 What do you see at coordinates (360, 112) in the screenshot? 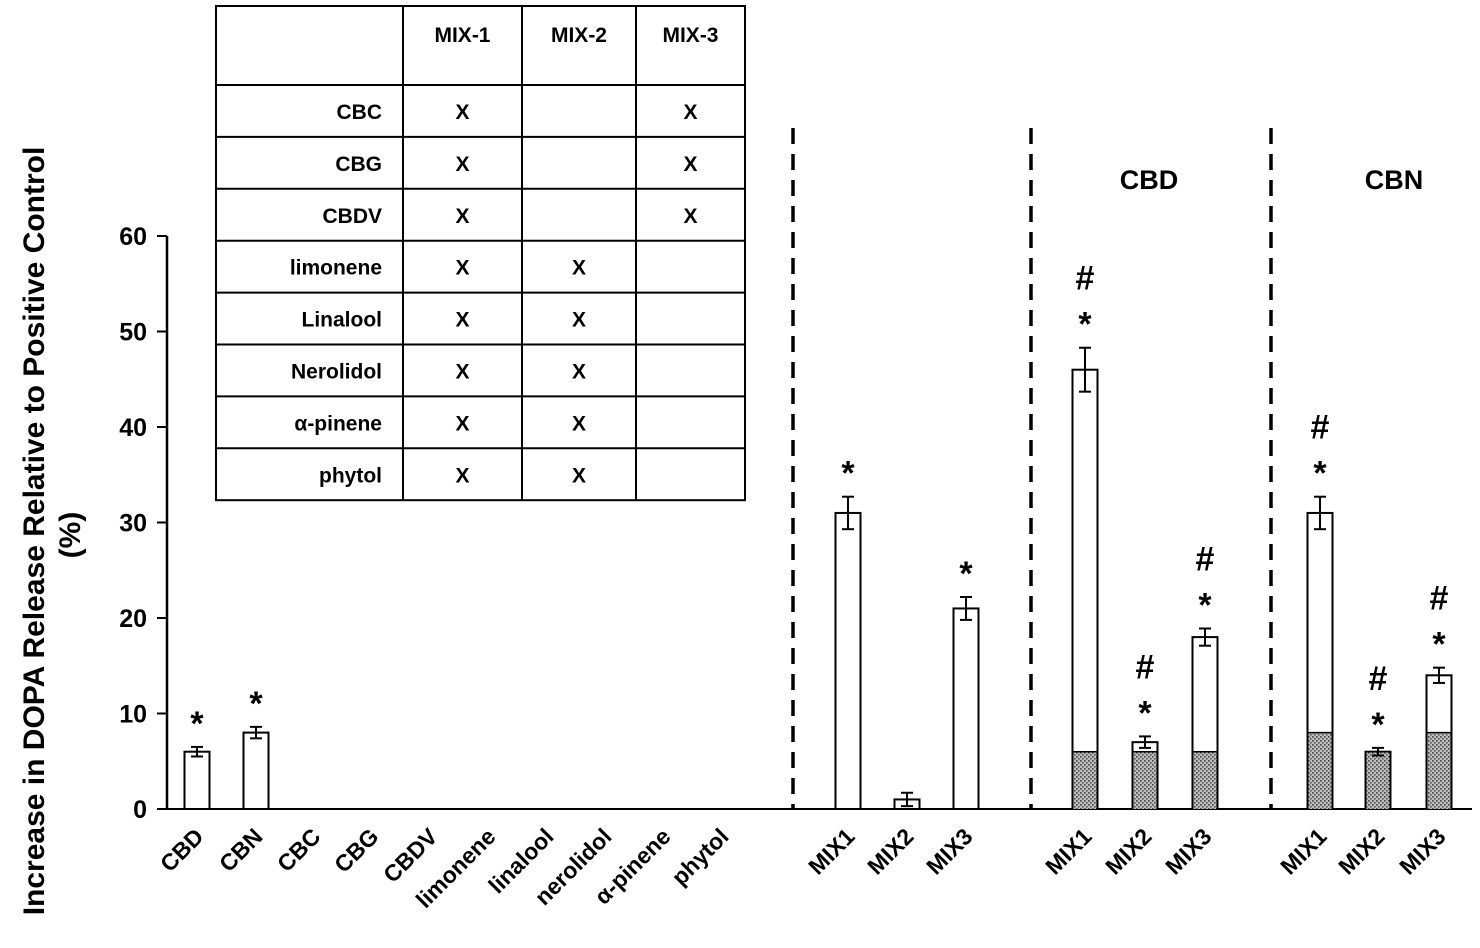
I see `table-row-label: CBC` at bounding box center [360, 112].